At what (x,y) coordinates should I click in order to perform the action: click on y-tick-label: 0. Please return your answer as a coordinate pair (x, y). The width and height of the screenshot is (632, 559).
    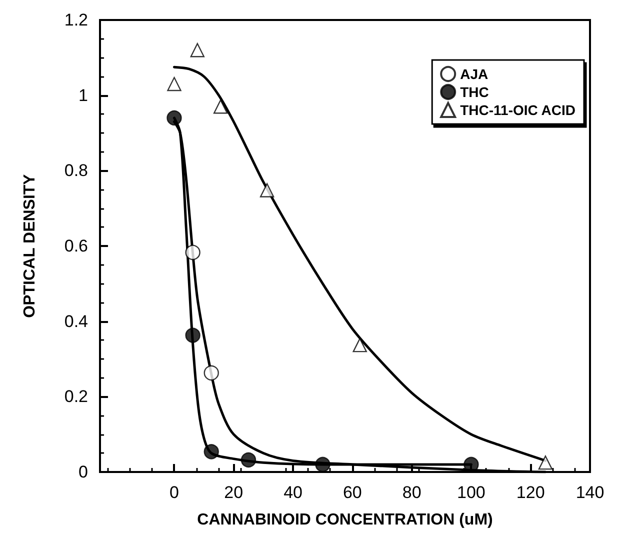
    Looking at the image, I should click on (83, 472).